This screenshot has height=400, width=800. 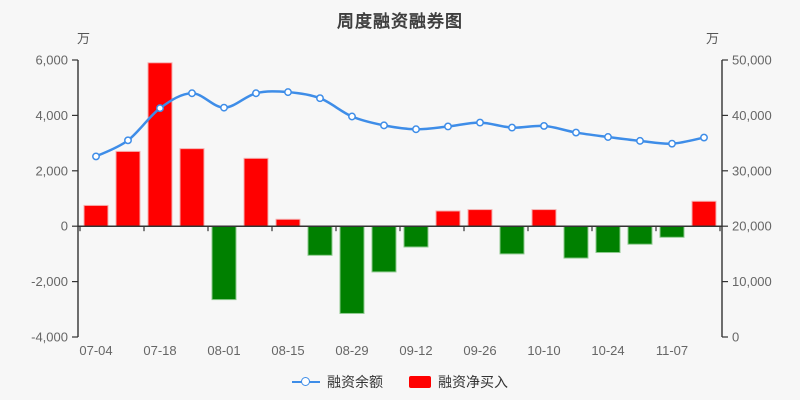 I want to click on left-axis-tick-label: 6,000, so click(x=51, y=60).